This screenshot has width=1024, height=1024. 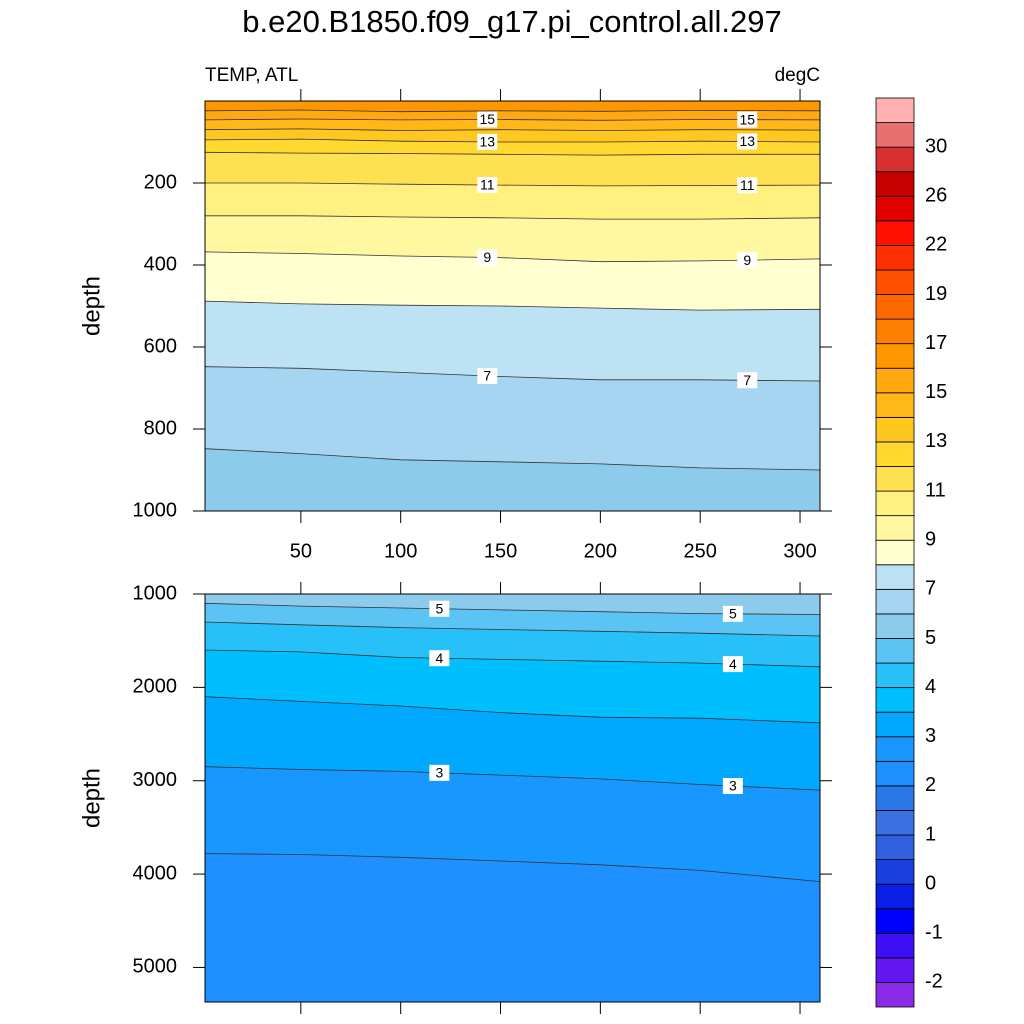 What do you see at coordinates (700, 551) in the screenshot?
I see `x-tick-label: 250` at bounding box center [700, 551].